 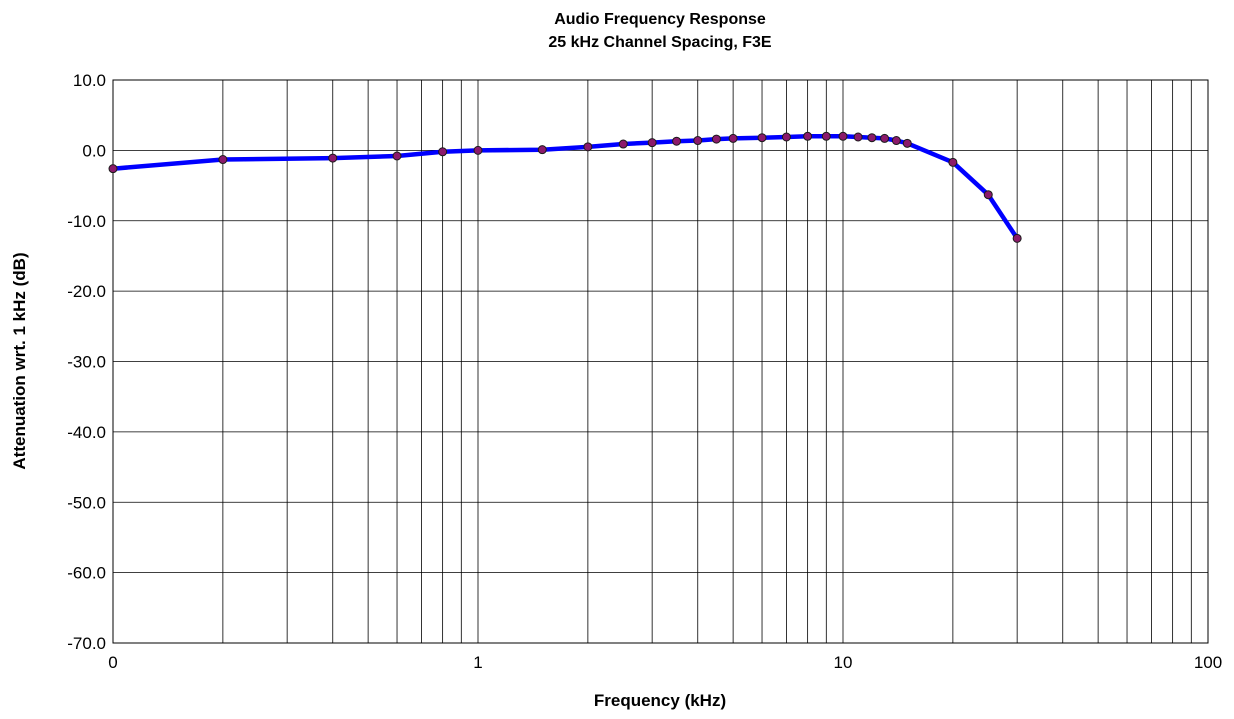 I want to click on chart-subtitle: 25 kHz Channel Spacing, F3E, so click(x=660, y=42).